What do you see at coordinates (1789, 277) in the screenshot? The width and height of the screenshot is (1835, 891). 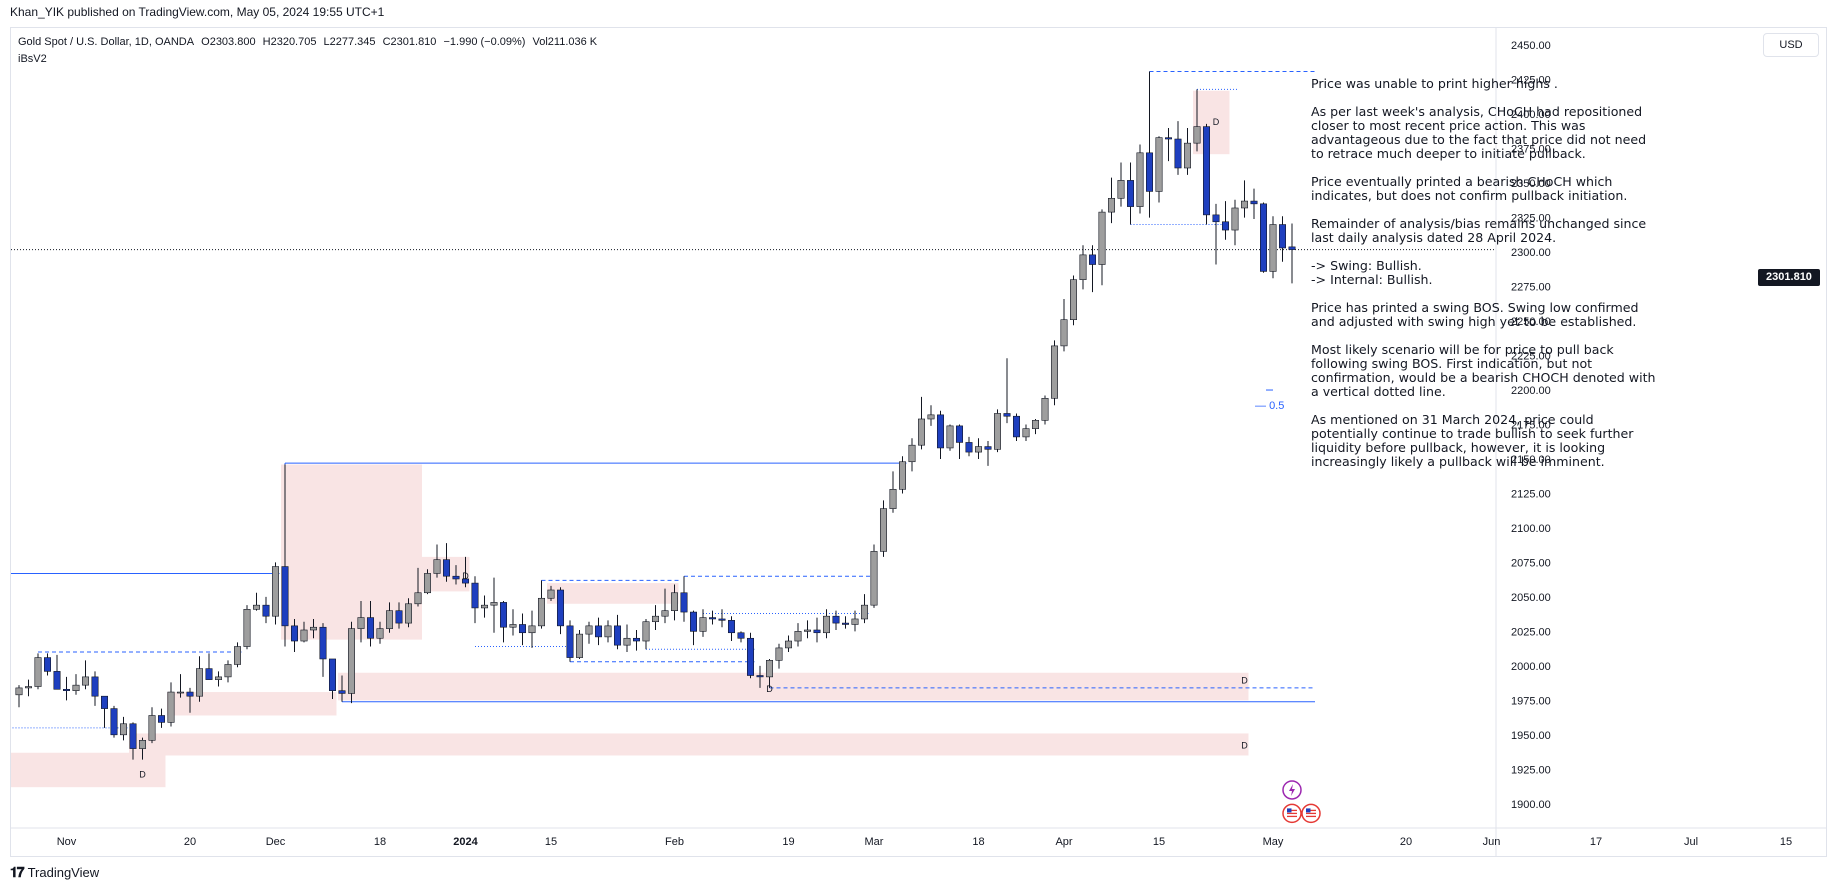 I see `last-price-label: 2301.810` at bounding box center [1789, 277].